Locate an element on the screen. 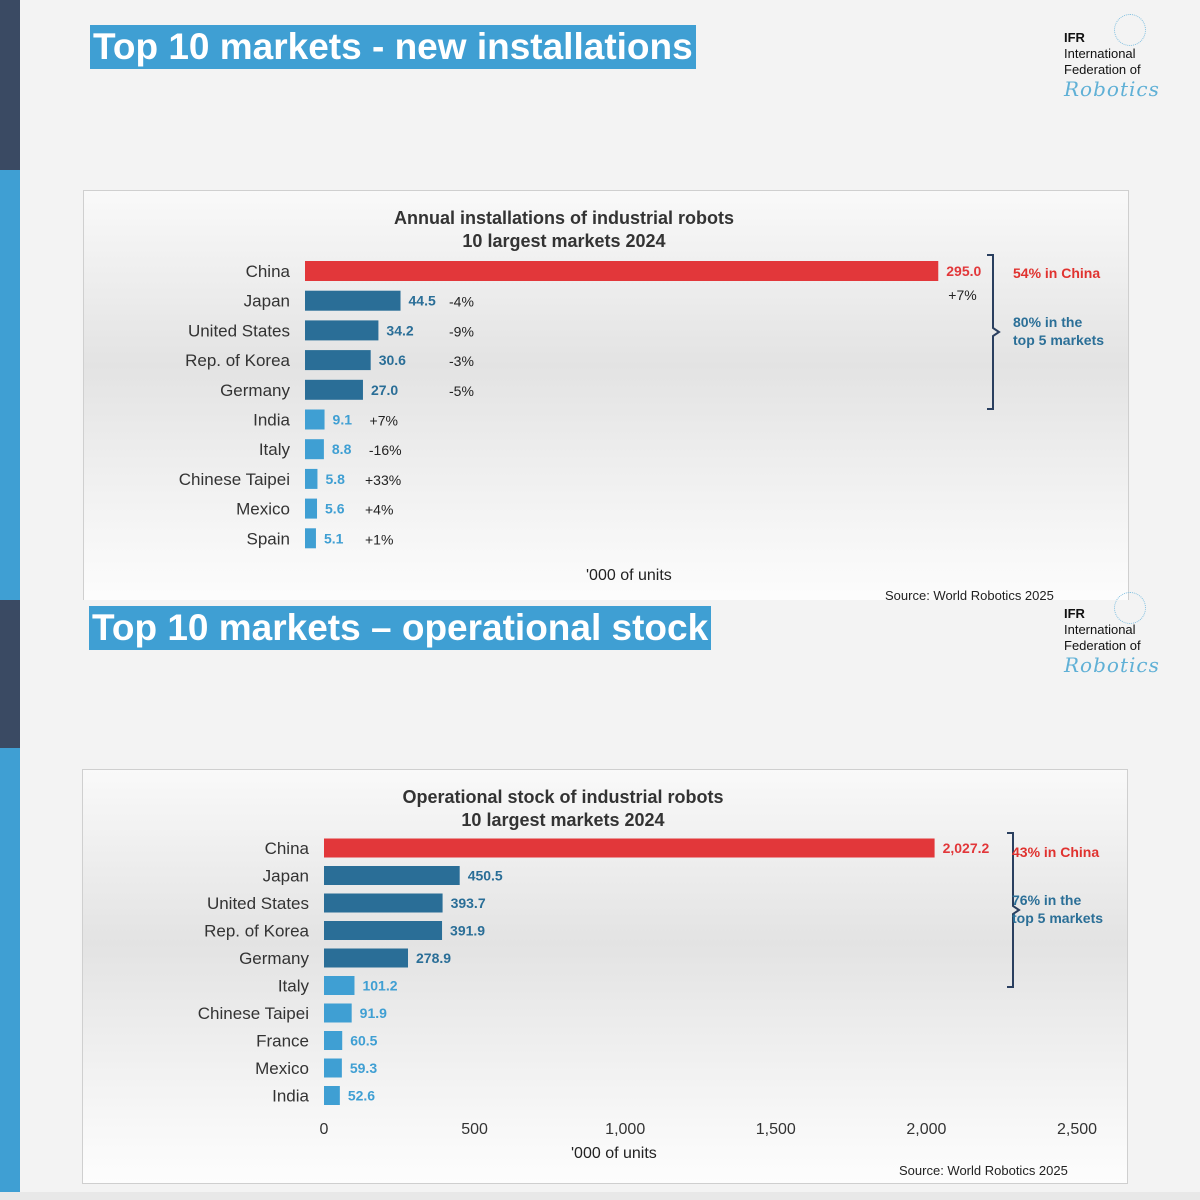 The image size is (1200, 1200). value-label: 91.9 is located at coordinates (373, 1013).